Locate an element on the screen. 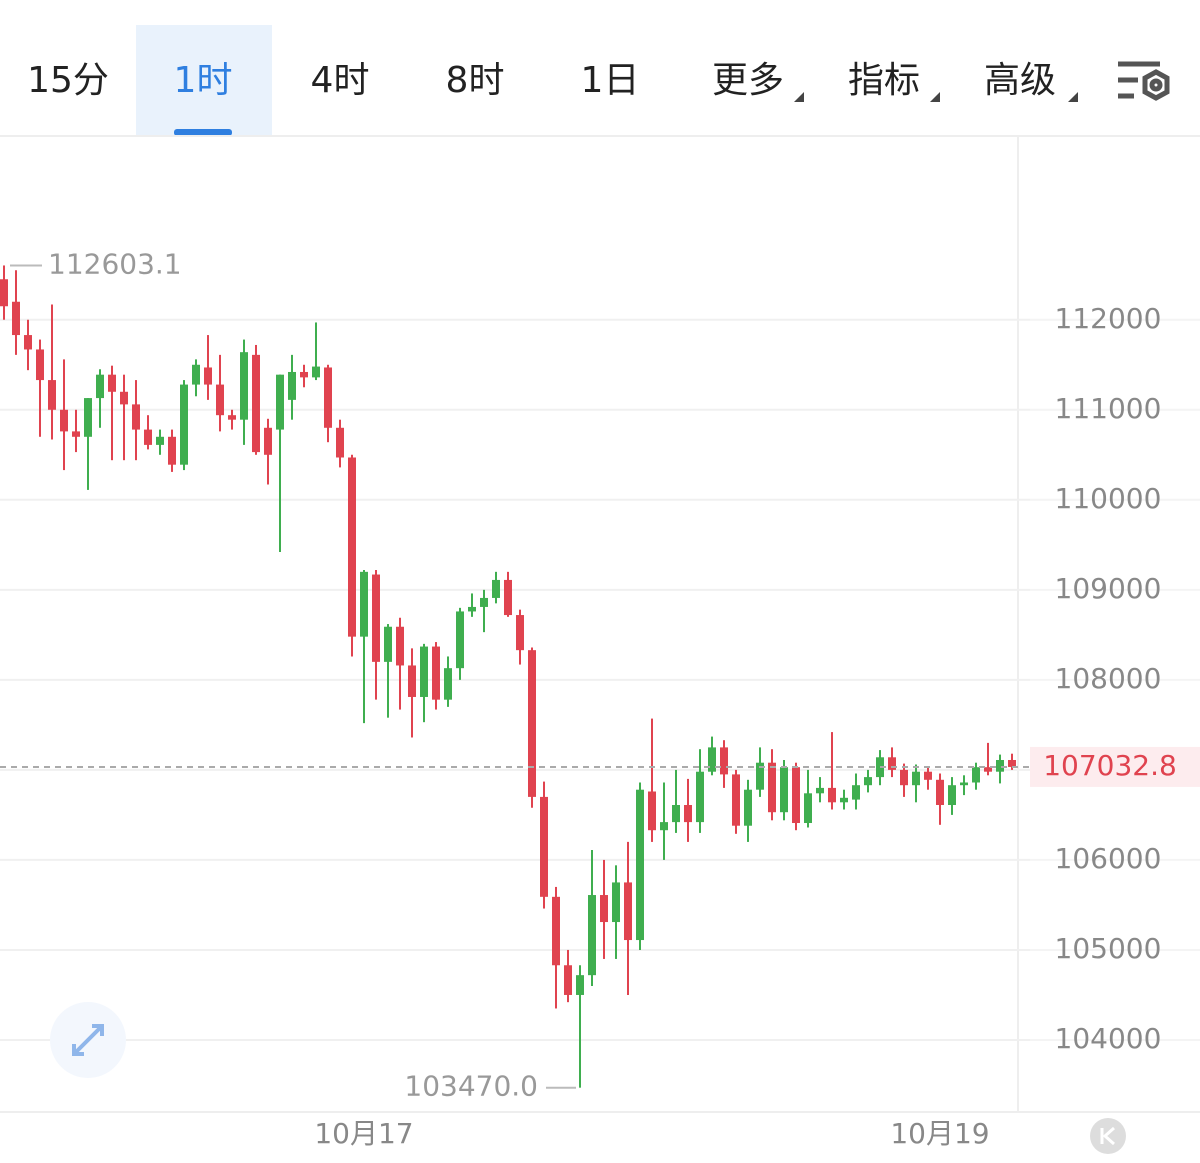 The height and width of the screenshot is (1163, 1200). y-tick-label: 108000 is located at coordinates (1108, 678).